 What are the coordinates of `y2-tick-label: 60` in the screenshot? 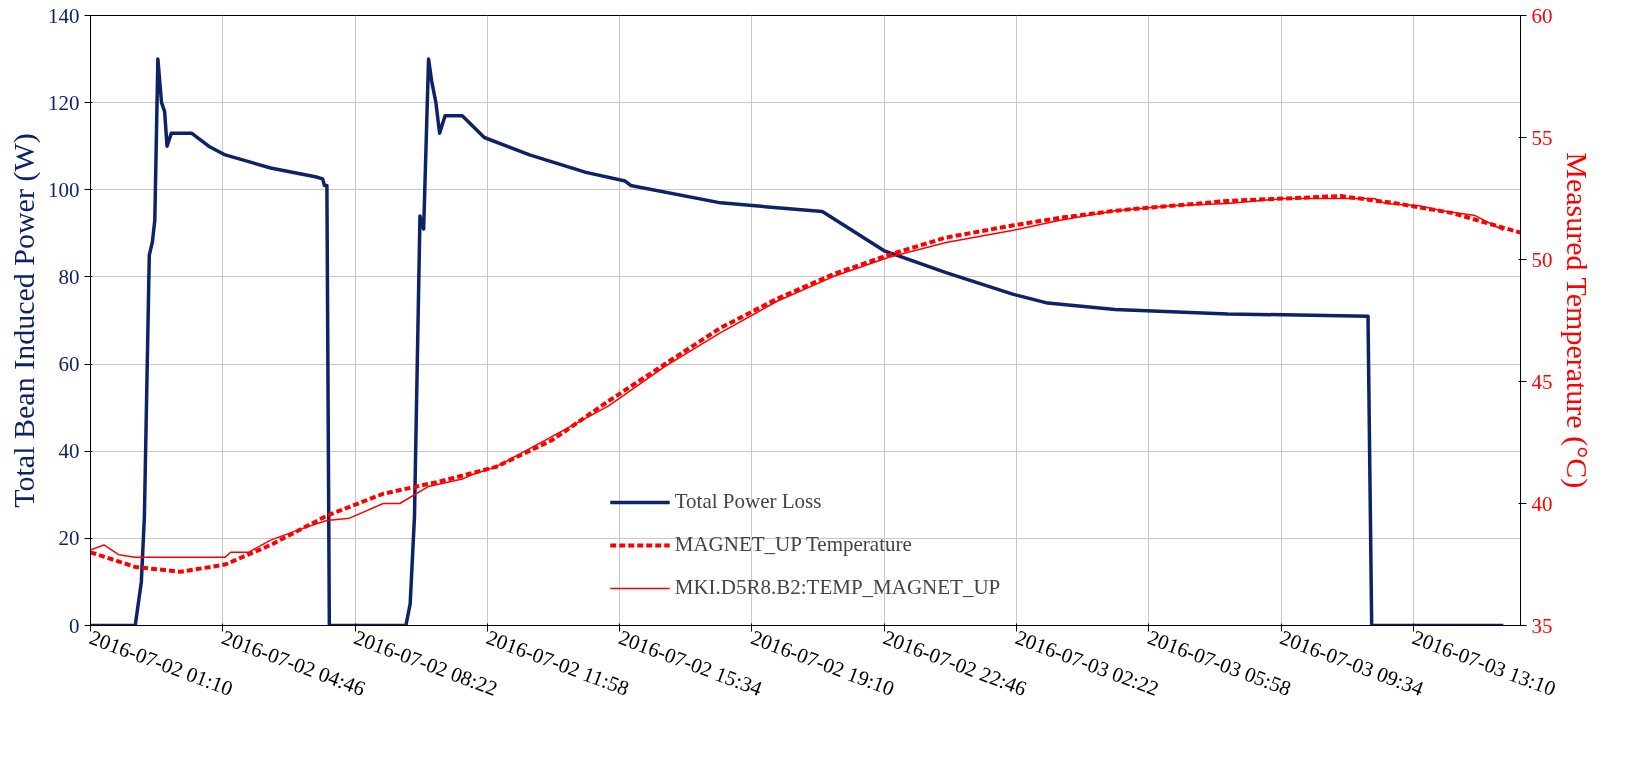 It's located at (1542, 15).